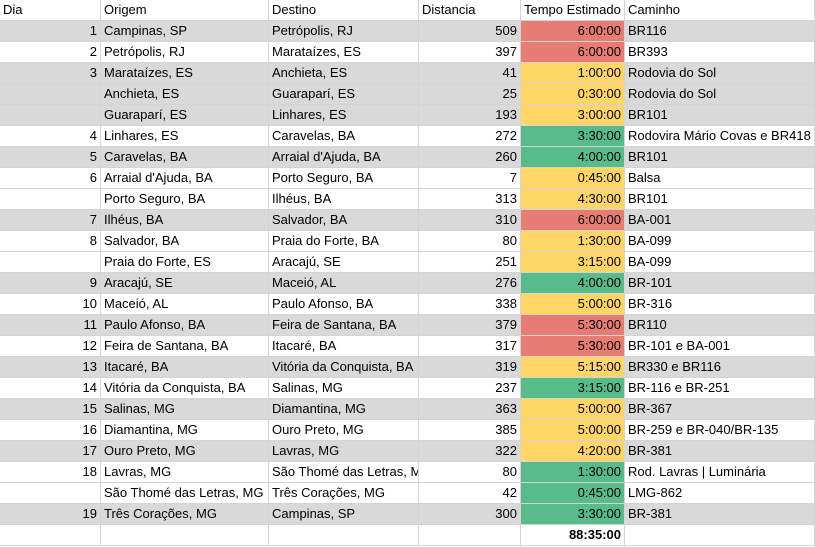 The height and width of the screenshot is (547, 815). I want to click on header-cell: Distancia, so click(470, 10).